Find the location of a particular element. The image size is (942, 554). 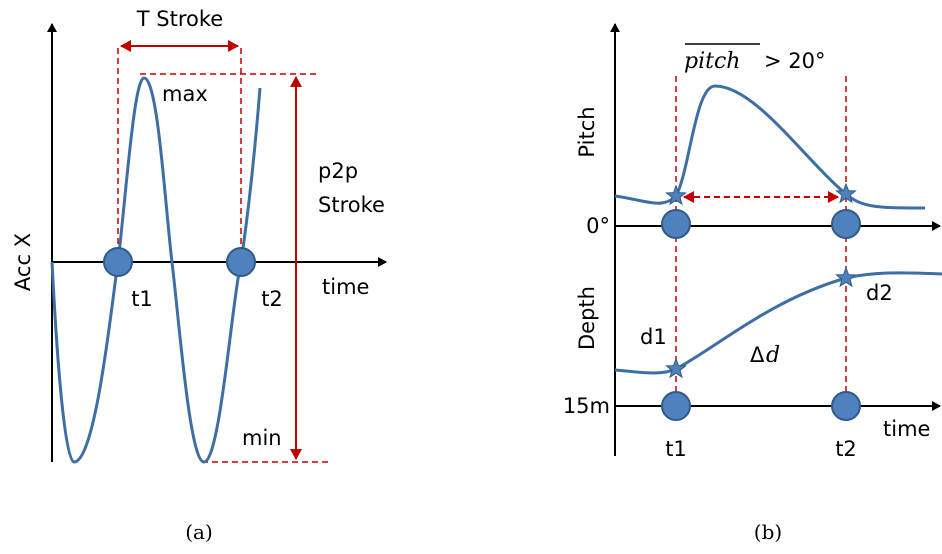

panel-a-amplitude-label-2: Stroke is located at coordinates (351, 205).